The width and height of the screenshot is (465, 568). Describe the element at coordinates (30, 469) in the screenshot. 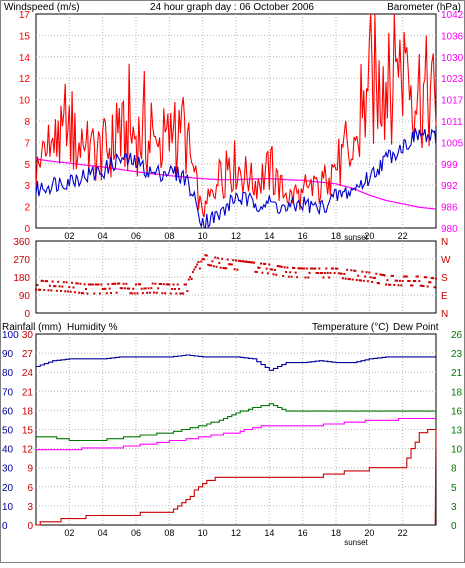

I see `rain-tick-label: 9` at that location.